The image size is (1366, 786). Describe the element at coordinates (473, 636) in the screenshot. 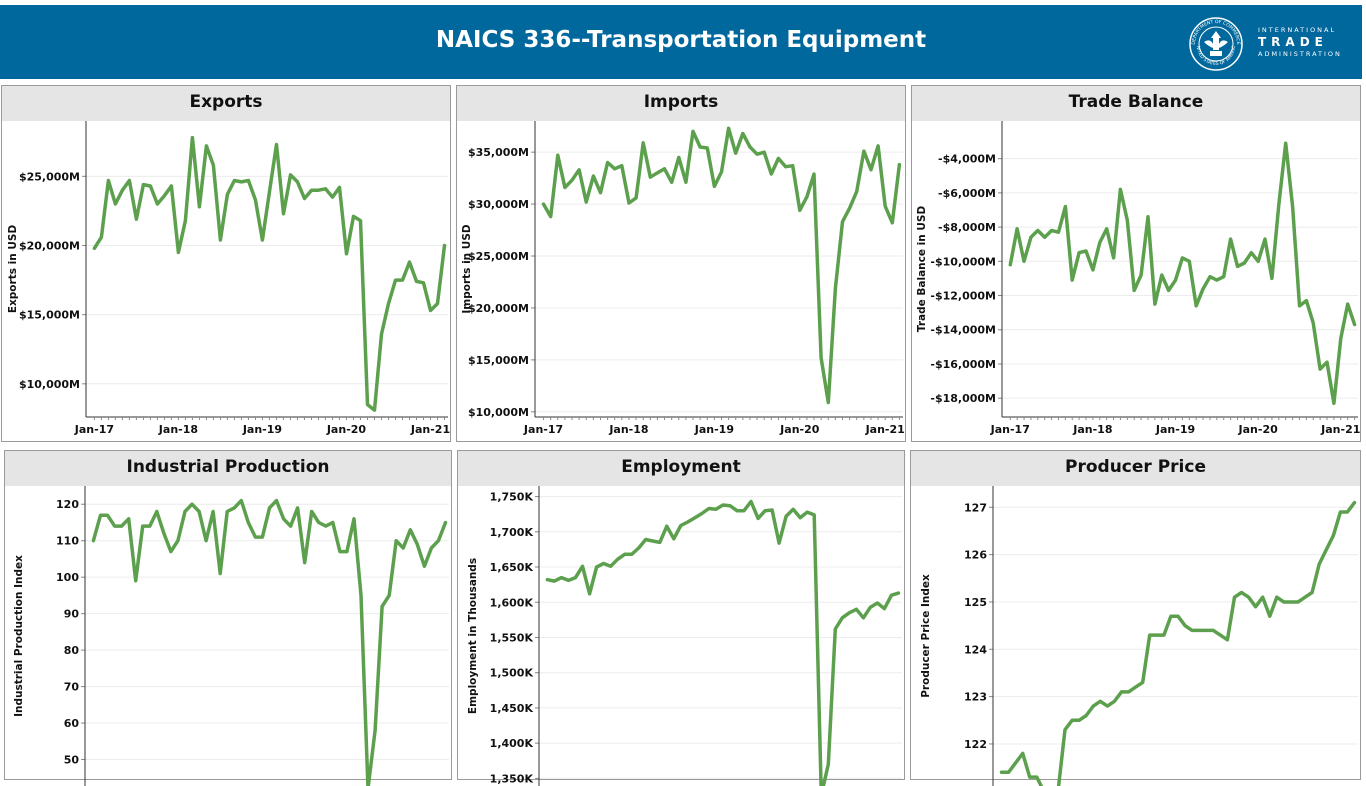

I see `y-axis-title: Employment in Thousands` at that location.